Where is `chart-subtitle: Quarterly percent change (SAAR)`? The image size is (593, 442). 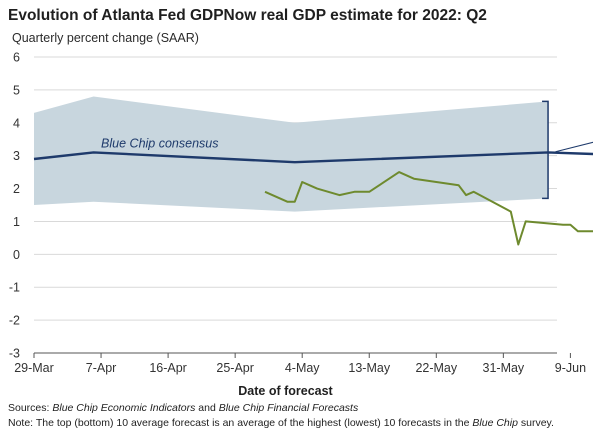 chart-subtitle: Quarterly percent change (SAAR) is located at coordinates (105, 38).